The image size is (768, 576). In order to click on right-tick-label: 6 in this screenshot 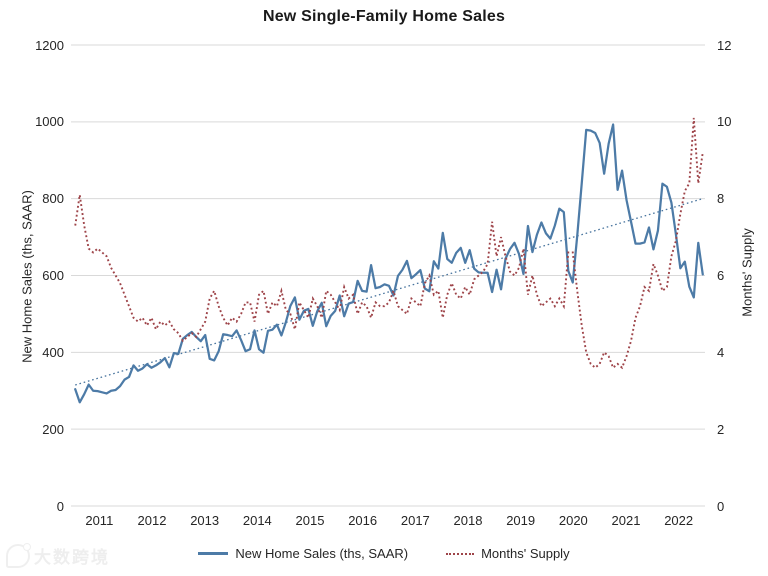, I will do `click(721, 275)`.